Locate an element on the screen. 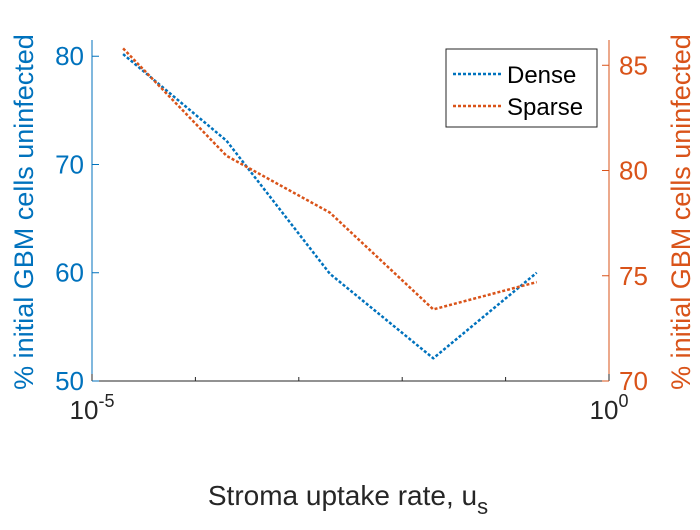 The width and height of the screenshot is (700, 530). y-left-axis-label: % initial GBM cells uninfected is located at coordinates (24, 212).